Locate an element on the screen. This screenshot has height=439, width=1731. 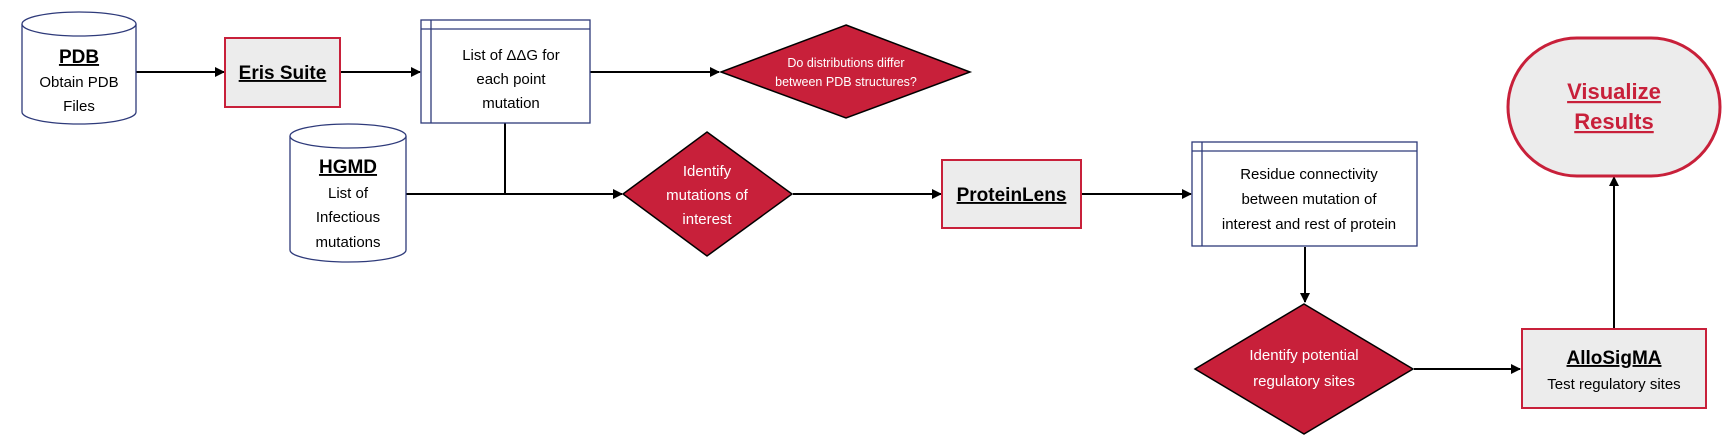
hgmd-line1: List of is located at coordinates (348, 193).